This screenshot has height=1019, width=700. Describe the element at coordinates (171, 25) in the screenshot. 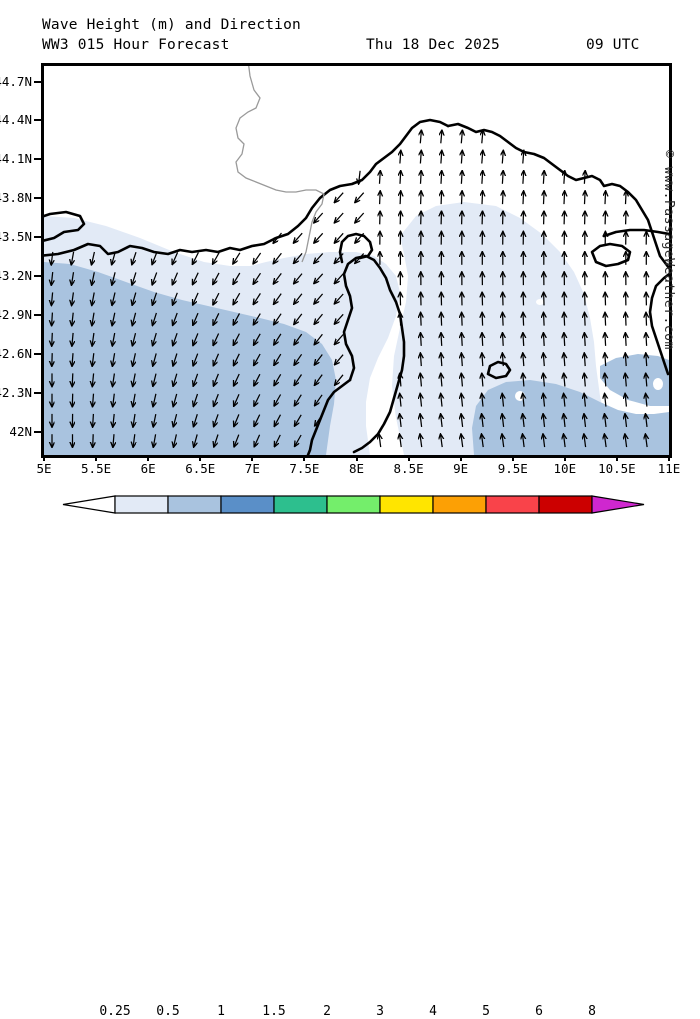

I see `page-title: Wave Height (m) and Direction` at that location.